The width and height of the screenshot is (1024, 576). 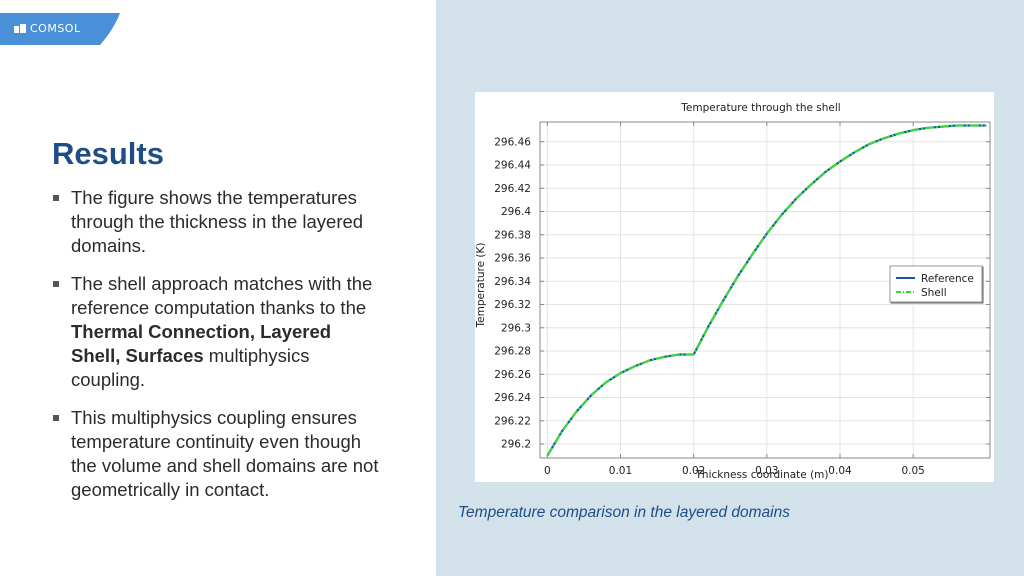 I want to click on y-axis-label: Temperature (K), so click(x=481, y=286).